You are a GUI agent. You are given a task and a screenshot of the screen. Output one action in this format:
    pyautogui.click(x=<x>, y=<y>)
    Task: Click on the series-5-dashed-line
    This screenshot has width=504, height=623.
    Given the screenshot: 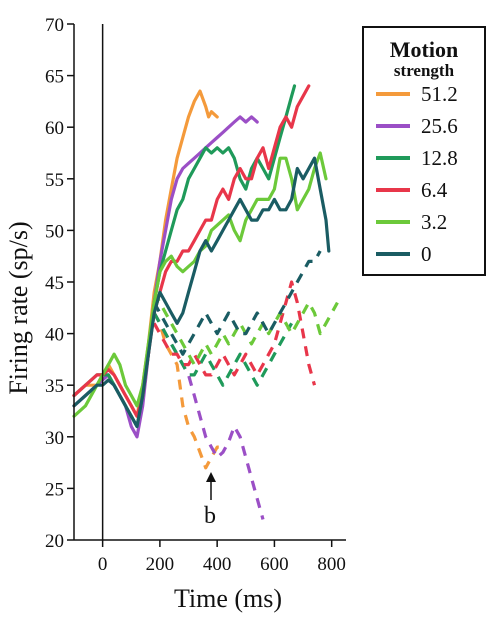 What is the action you would take?
    pyautogui.click(x=237, y=303)
    